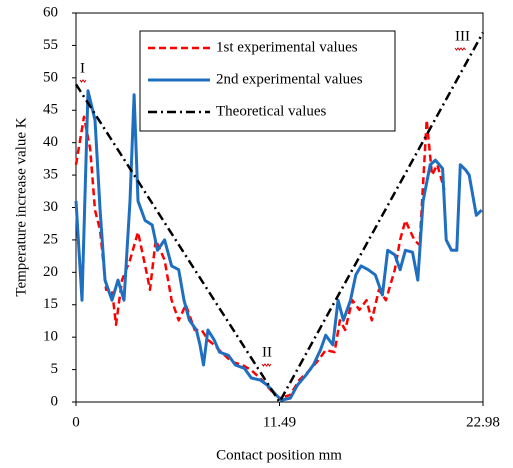 This screenshot has height=468, width=513. Describe the element at coordinates (50, 142) in the screenshot. I see `y-tick-label: 40` at that location.